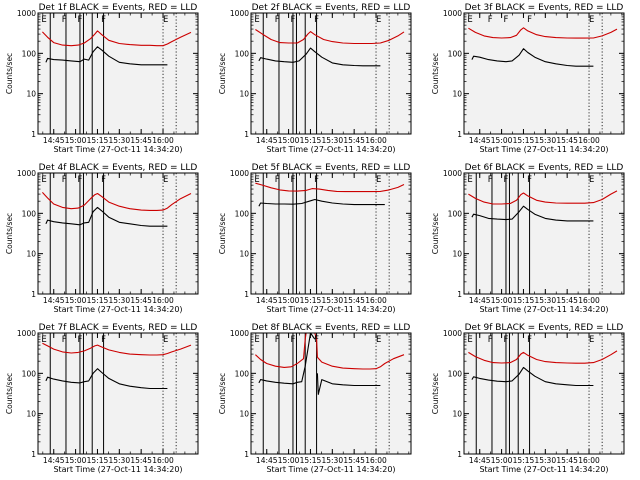 This screenshot has height=480, width=640. What do you see at coordinates (331, 328) in the screenshot?
I see `chart-title: Det 8f BLACK = Events, RED = LLD` at bounding box center [331, 328].